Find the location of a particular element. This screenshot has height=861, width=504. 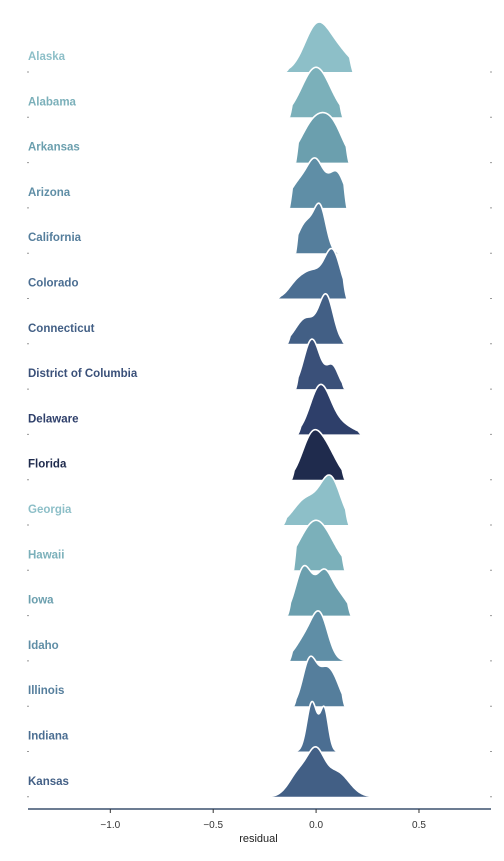

ridge-row: Alaska is located at coordinates (259, 47).